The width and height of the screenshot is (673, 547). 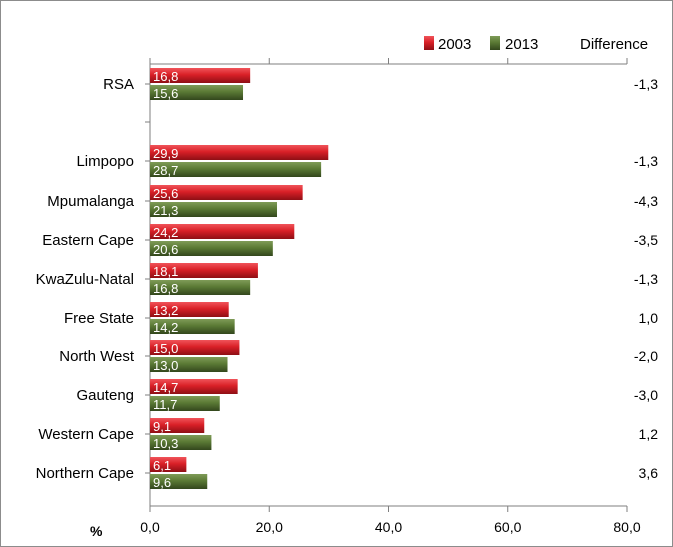 I want to click on x-tick-label: 80,0, so click(x=626, y=527).